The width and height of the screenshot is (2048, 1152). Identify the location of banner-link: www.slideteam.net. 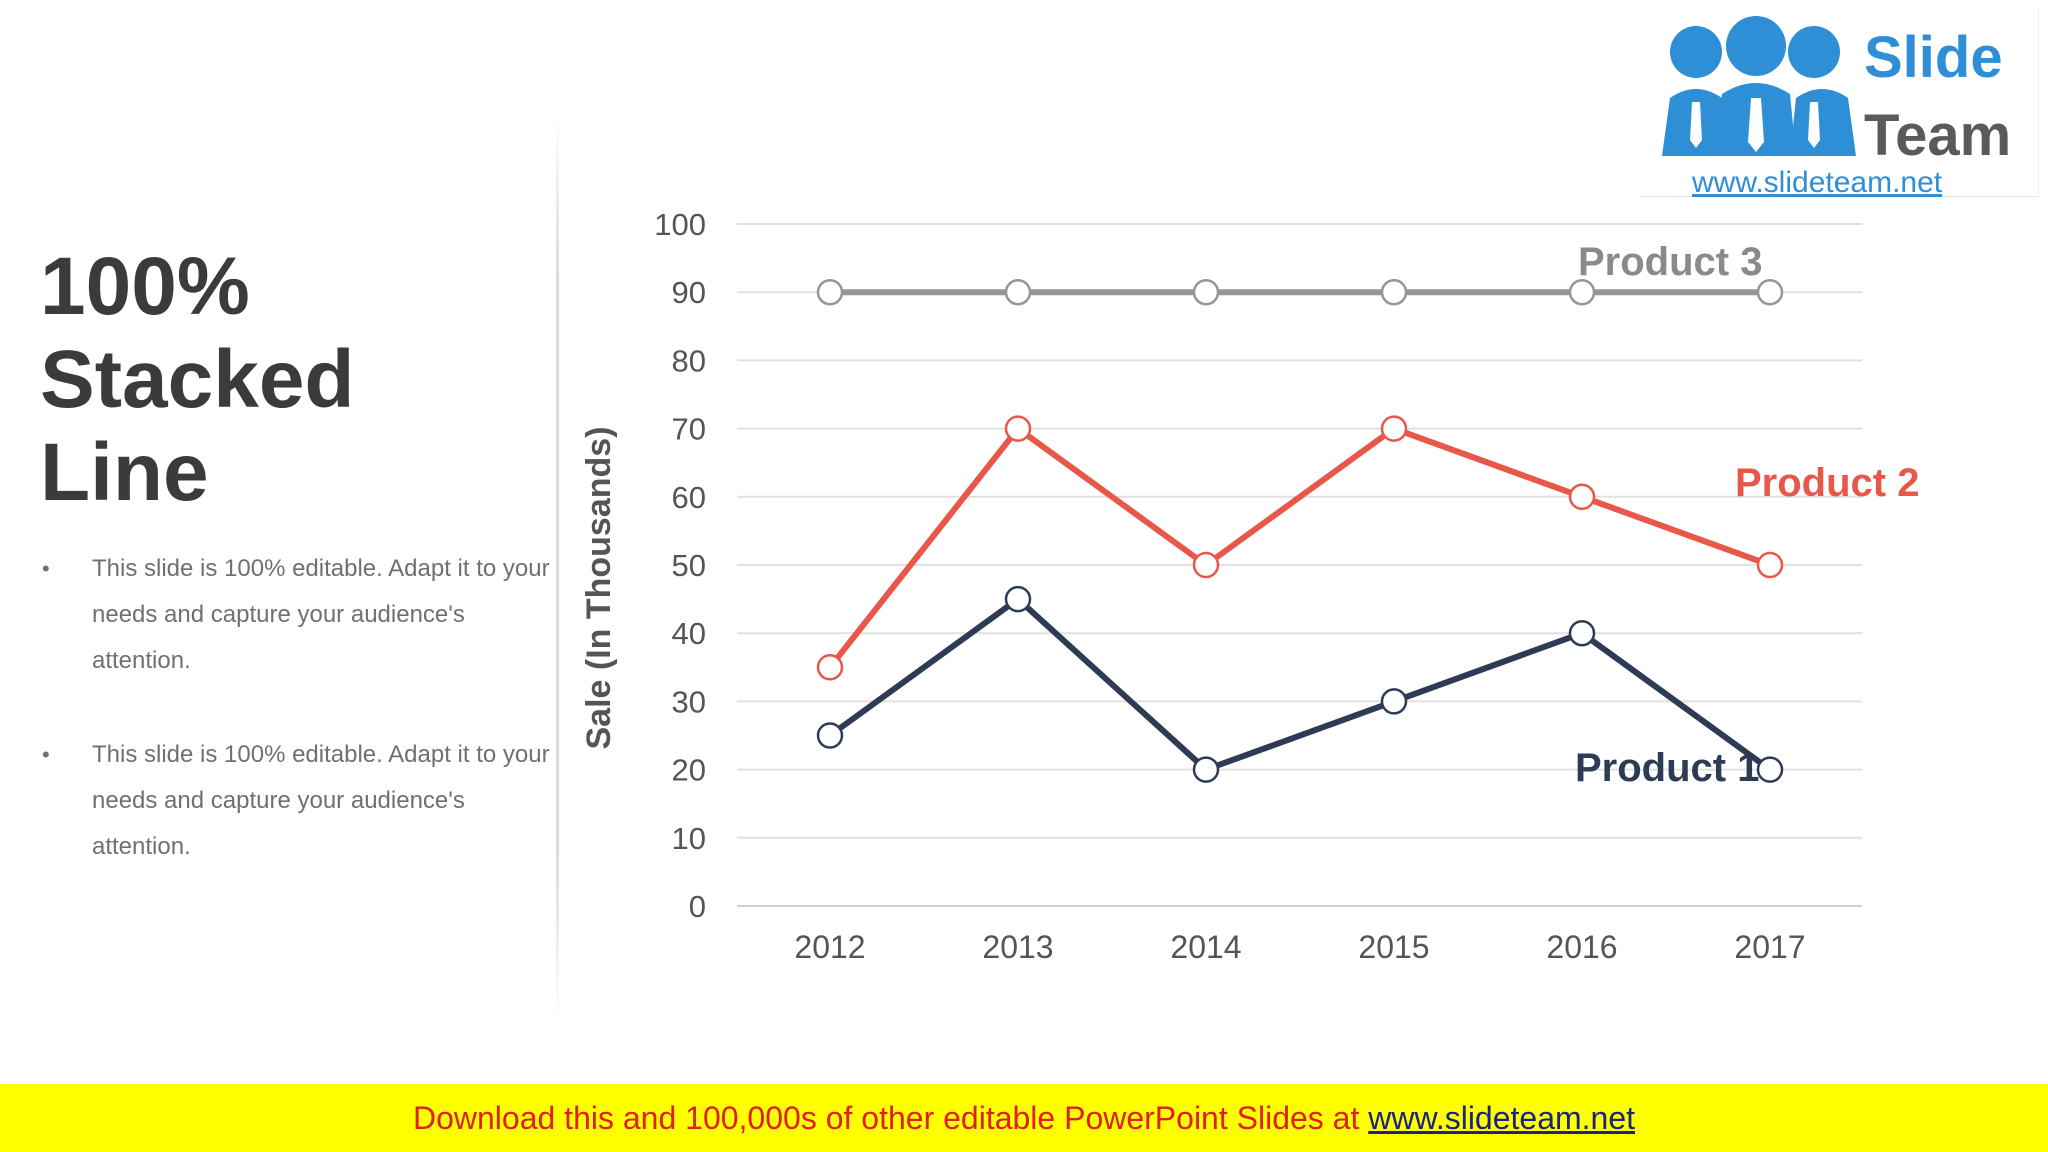
(1502, 1118).